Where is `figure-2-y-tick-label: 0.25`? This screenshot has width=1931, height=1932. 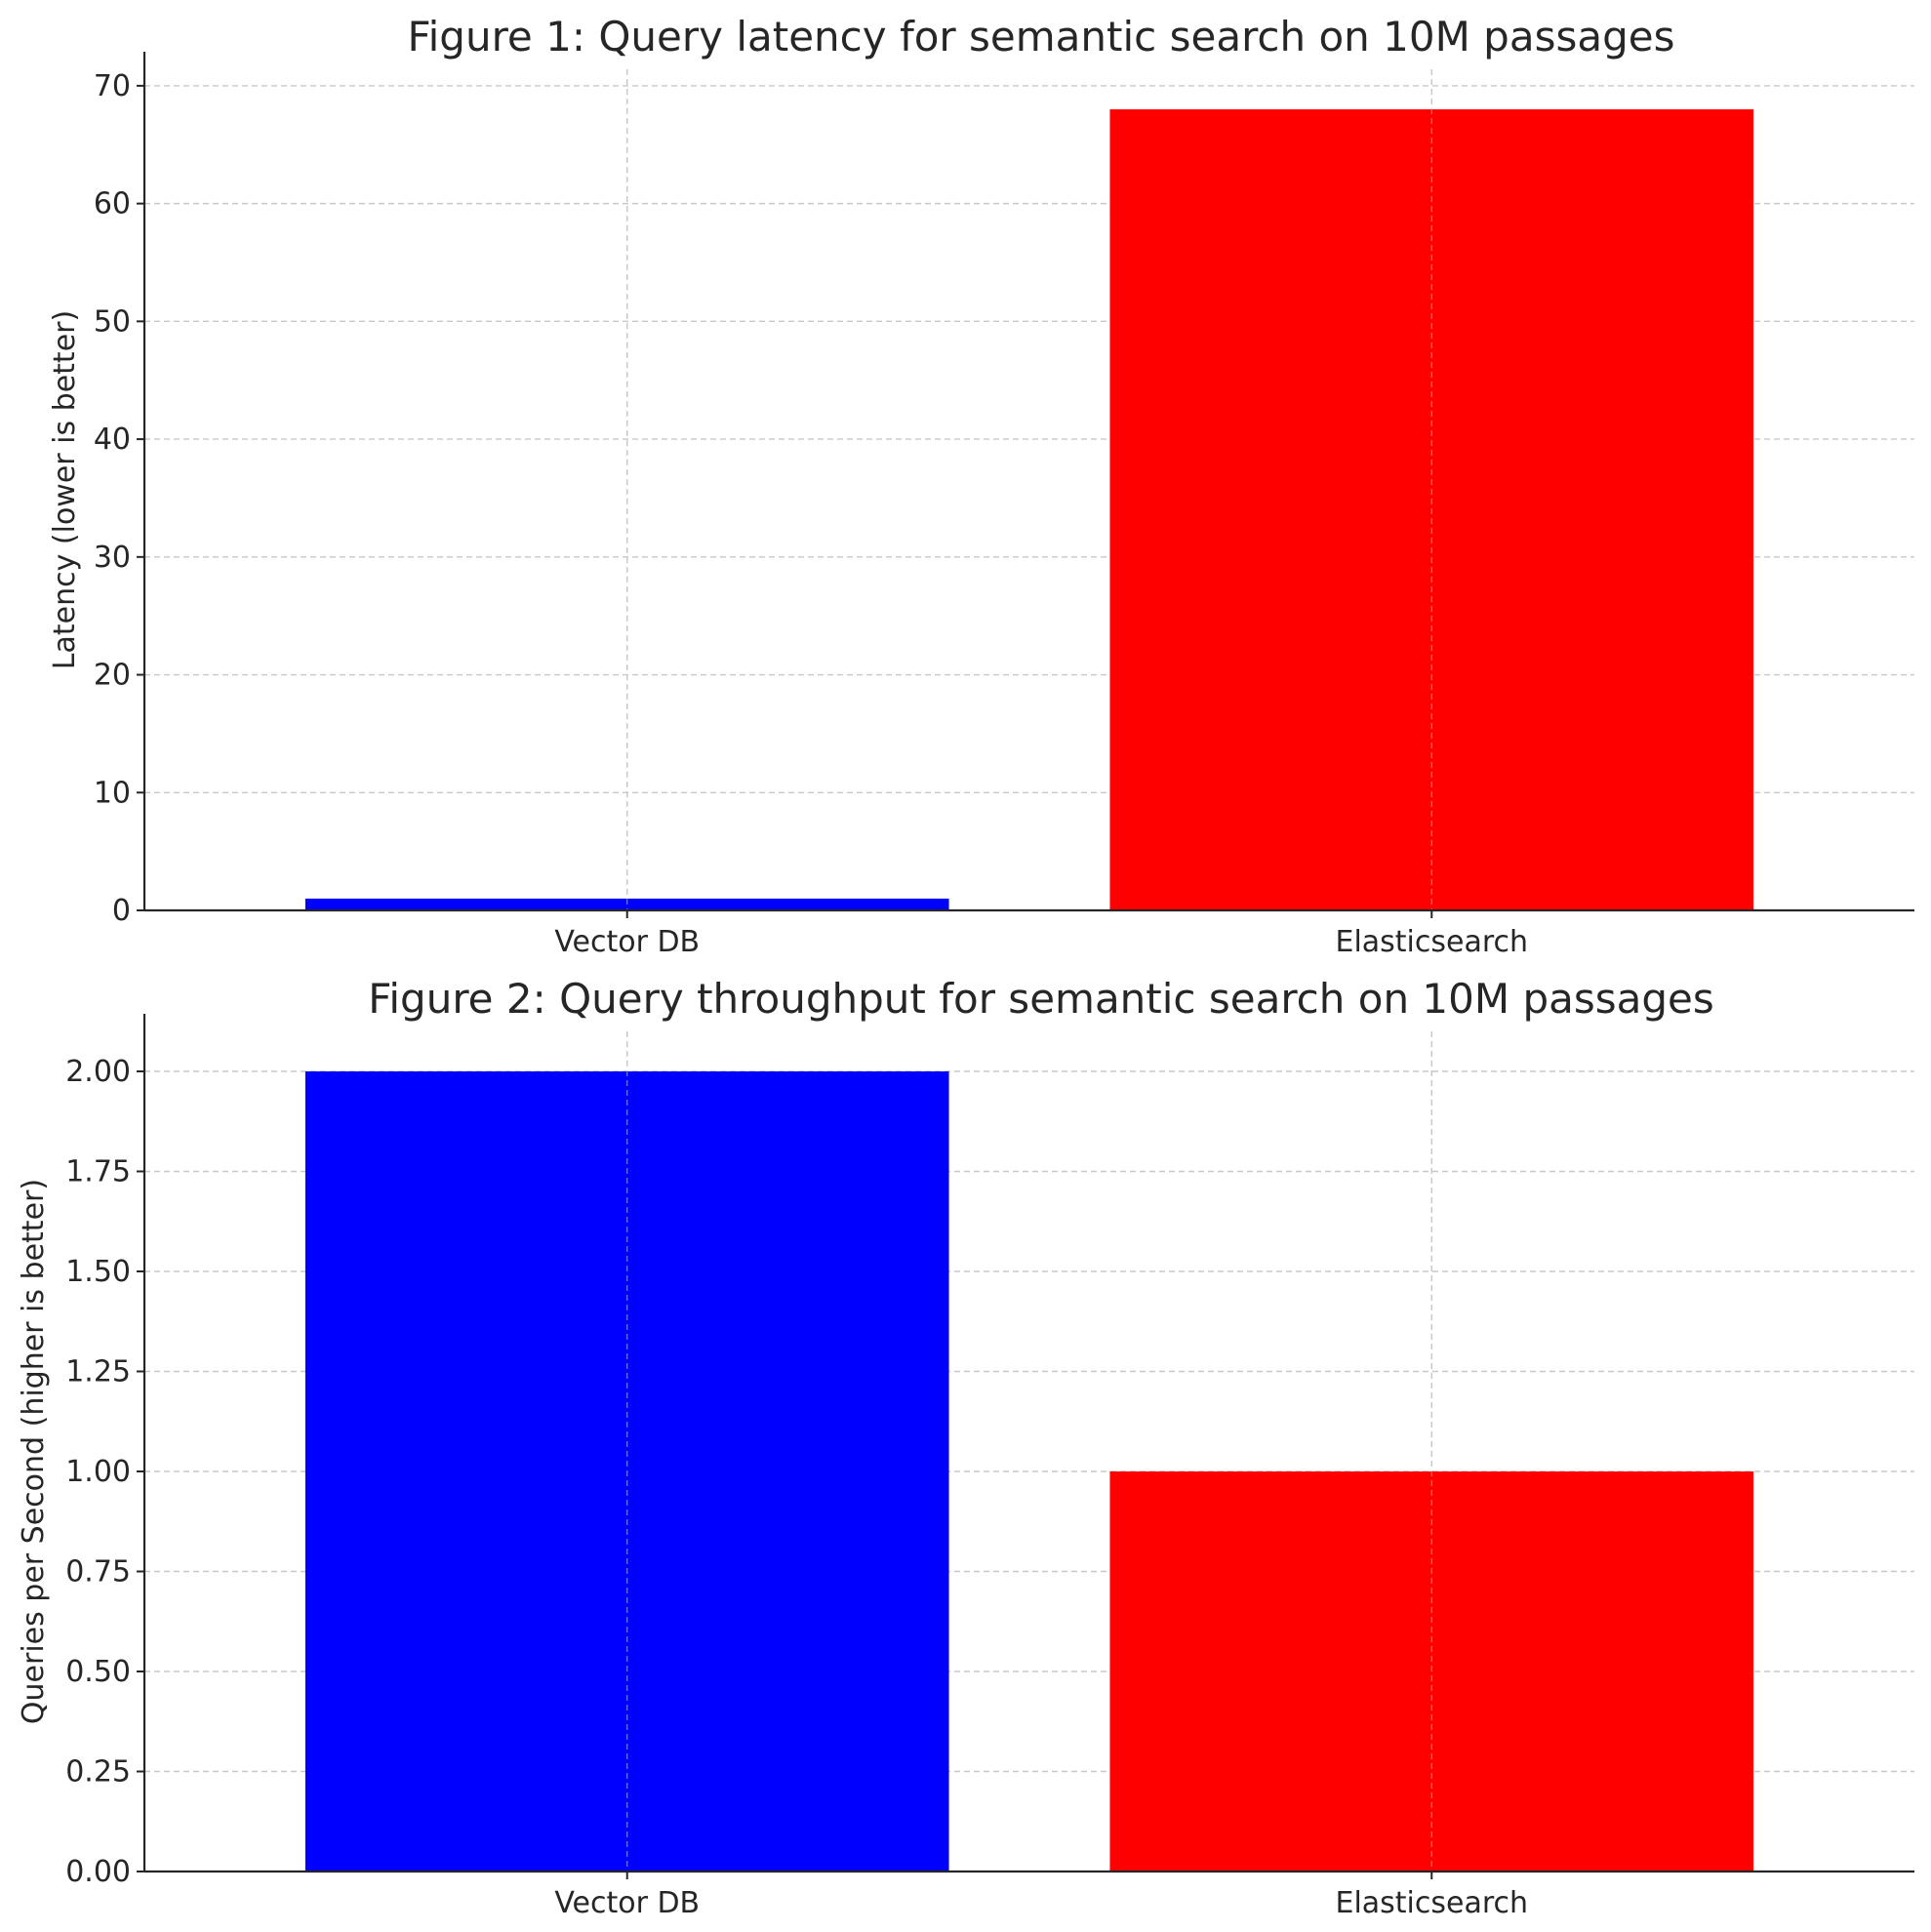
figure-2-y-tick-label: 0.25 is located at coordinates (98, 1772).